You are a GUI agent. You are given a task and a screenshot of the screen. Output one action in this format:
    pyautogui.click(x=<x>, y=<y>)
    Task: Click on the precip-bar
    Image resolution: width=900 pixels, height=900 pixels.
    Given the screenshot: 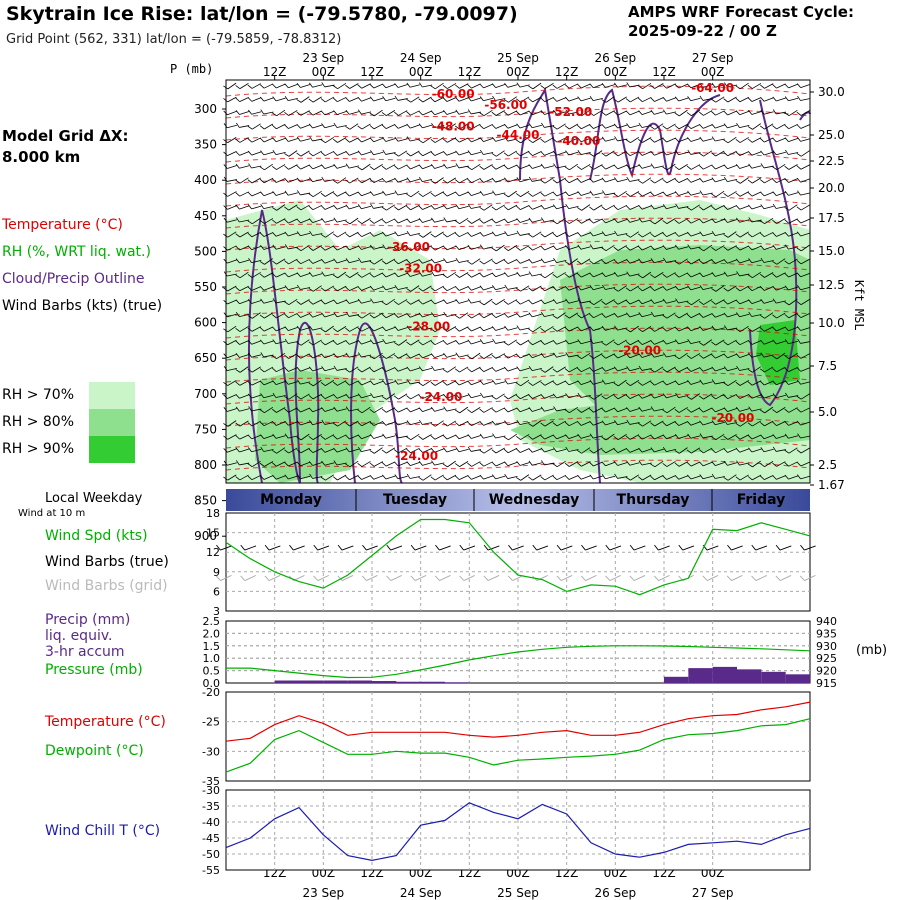 What is the action you would take?
    pyautogui.click(x=749, y=676)
    